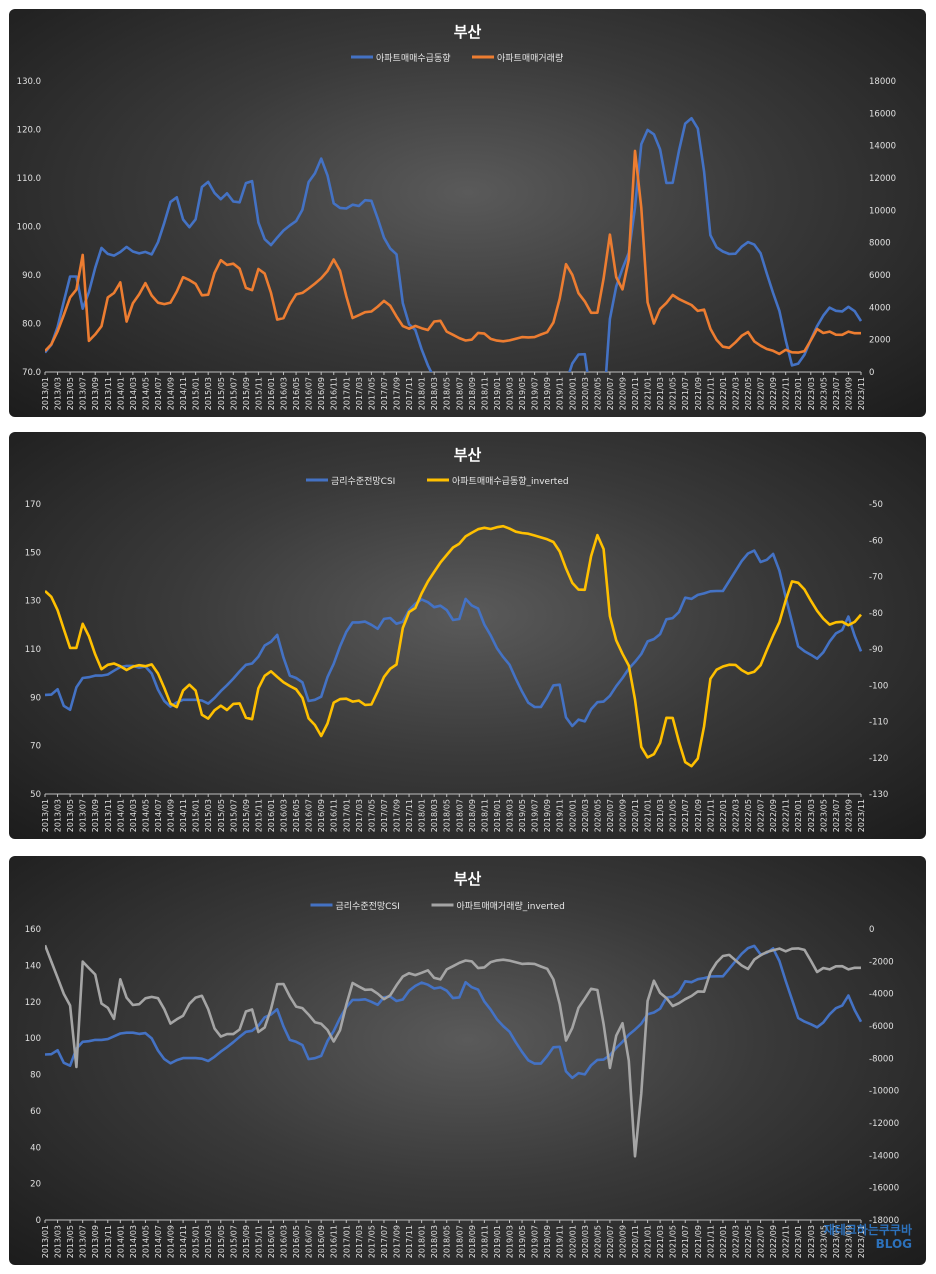  I want to click on y-left-tick-label: 120.0, so click(29, 131).